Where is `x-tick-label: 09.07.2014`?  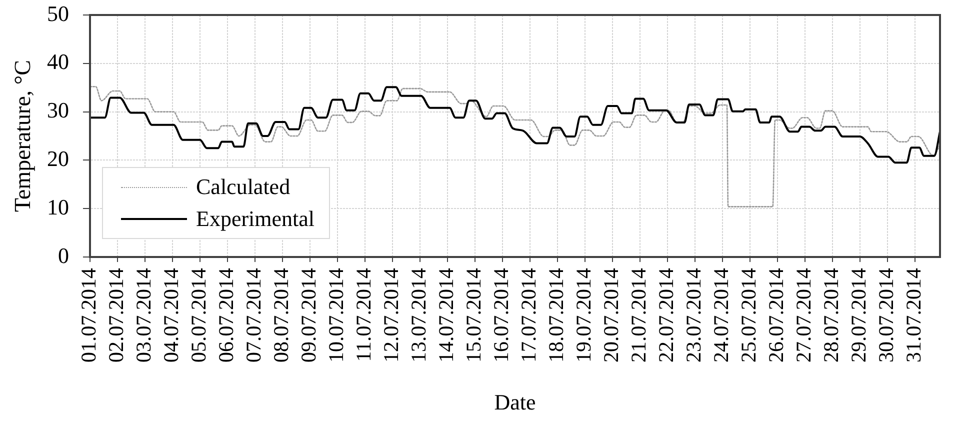 x-tick-label: 09.07.2014 is located at coordinates (308, 315).